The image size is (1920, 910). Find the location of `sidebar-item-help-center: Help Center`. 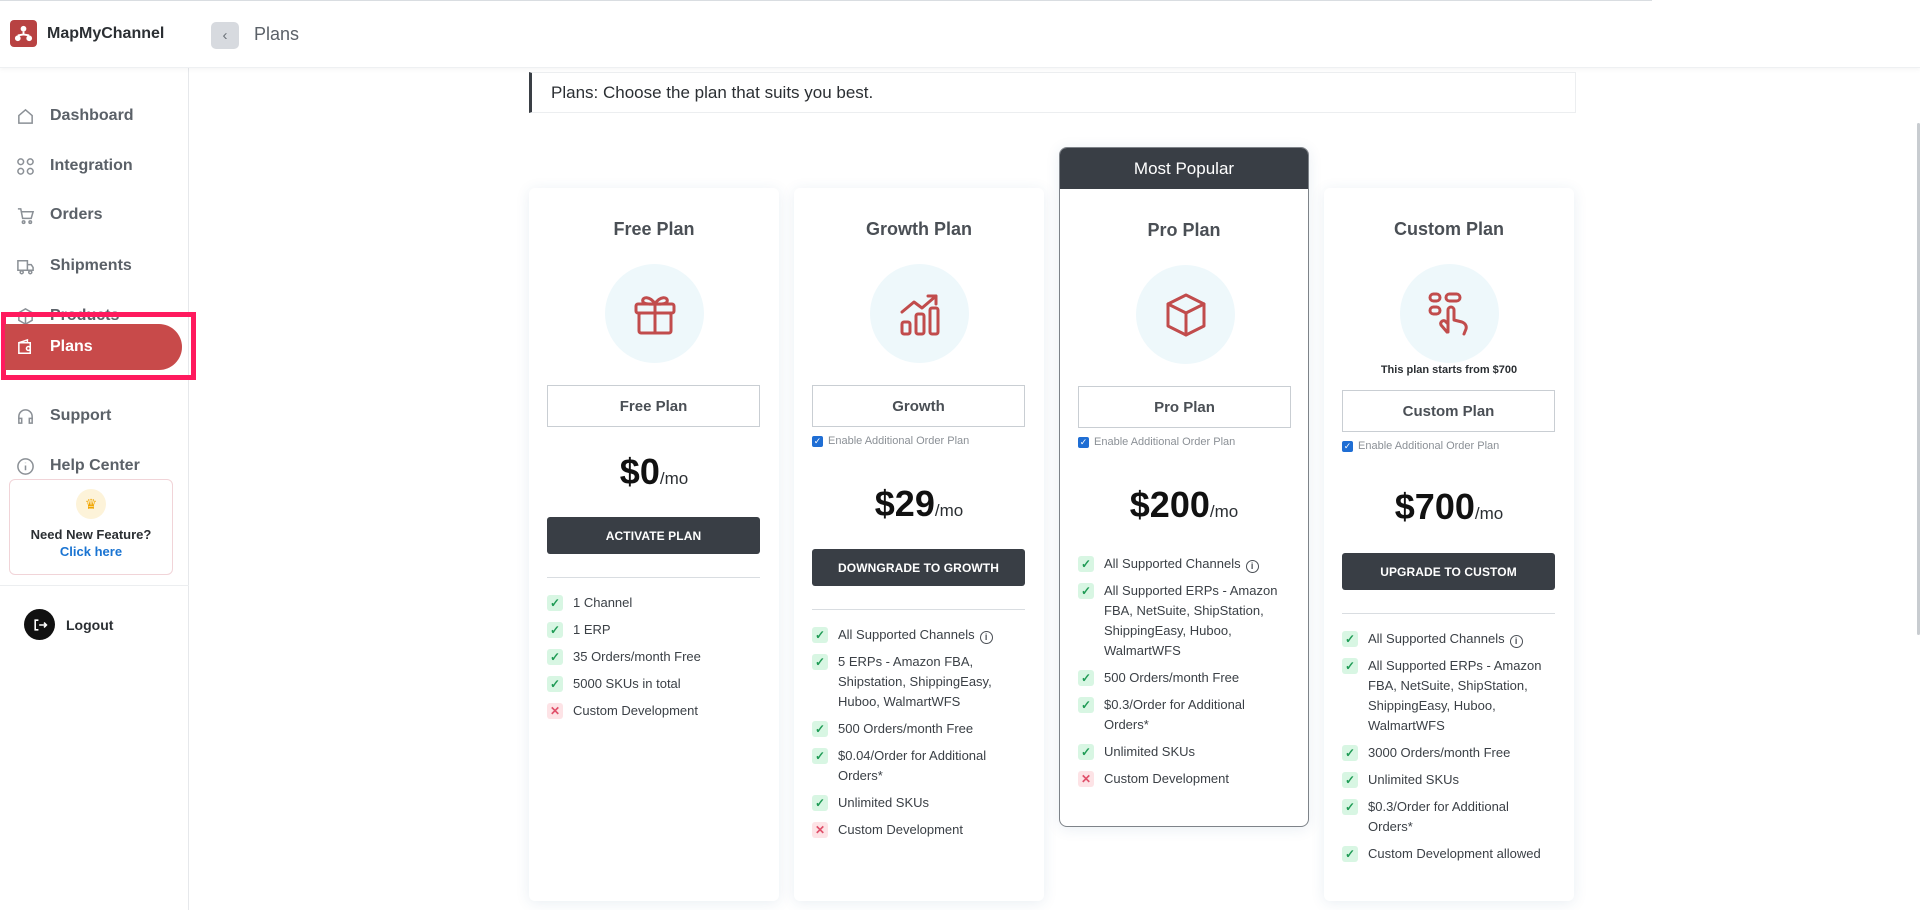

sidebar-item-help-center: Help Center is located at coordinates (94, 466).